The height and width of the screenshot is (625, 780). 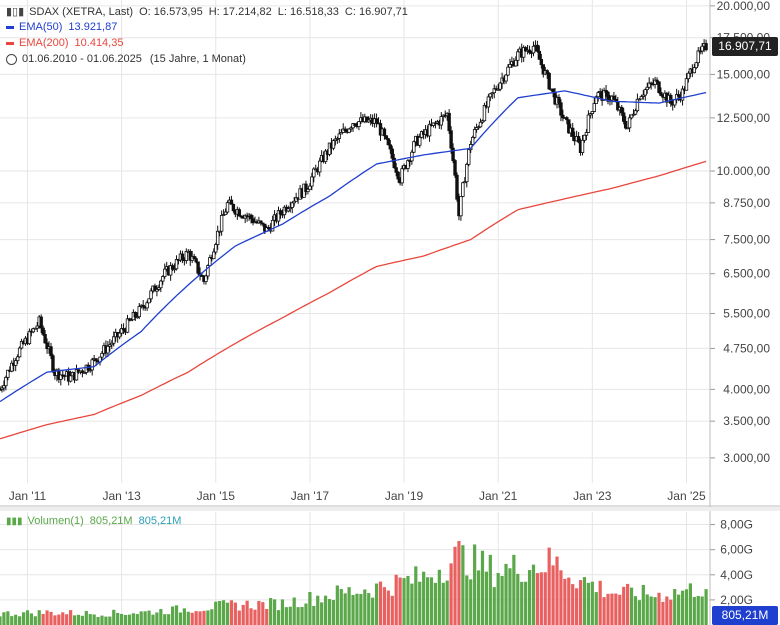 What do you see at coordinates (746, 274) in the screenshot?
I see `y-tick-label: 6.500,00` at bounding box center [746, 274].